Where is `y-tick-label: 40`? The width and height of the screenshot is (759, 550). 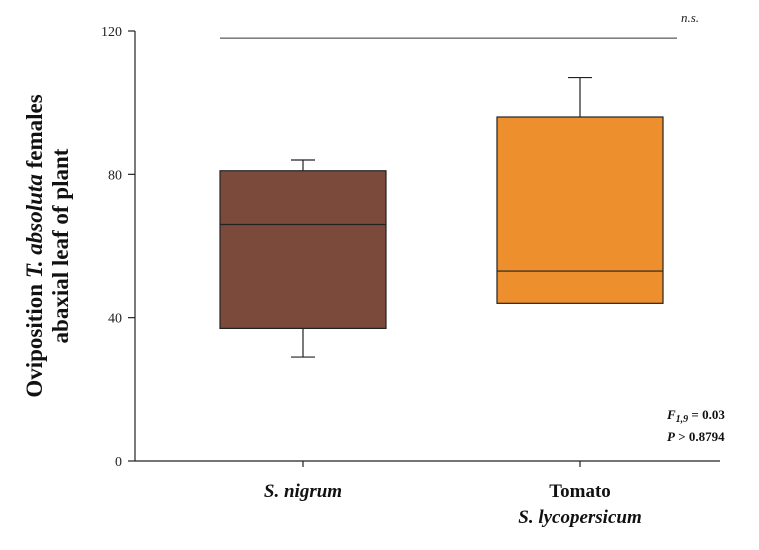 y-tick-label: 40 is located at coordinates (115, 319).